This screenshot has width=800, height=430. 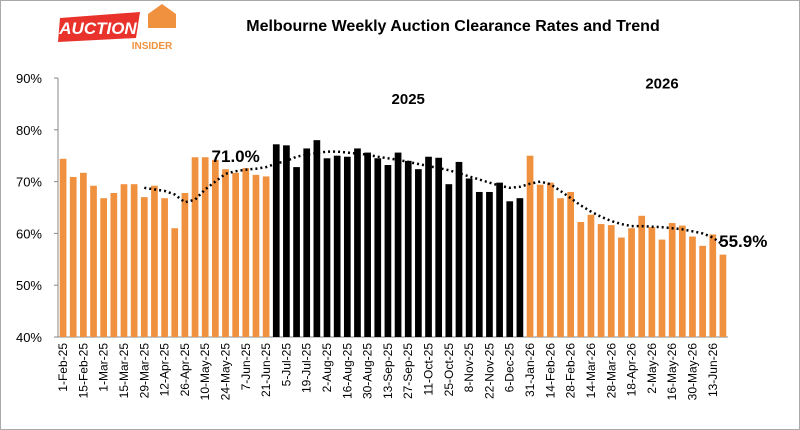 I want to click on annotation: 55.9%, so click(x=743, y=241).